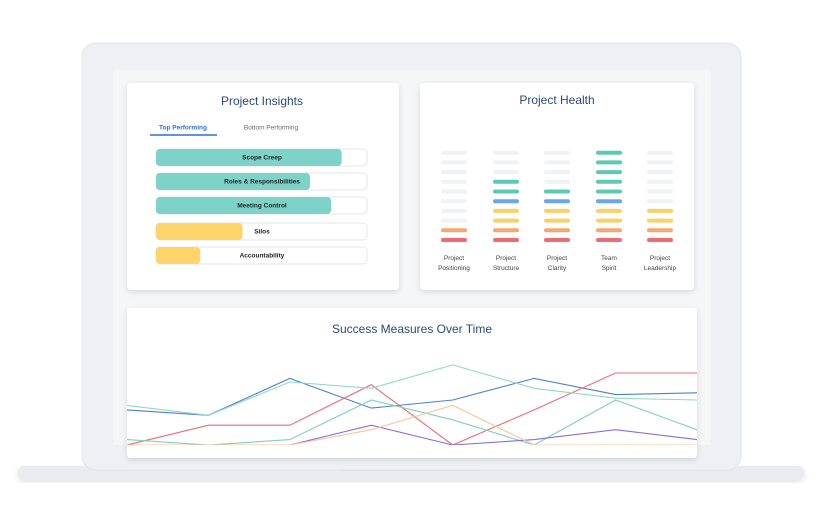 The image size is (833, 525). What do you see at coordinates (271, 128) in the screenshot?
I see `tab: Bottom Performing` at bounding box center [271, 128].